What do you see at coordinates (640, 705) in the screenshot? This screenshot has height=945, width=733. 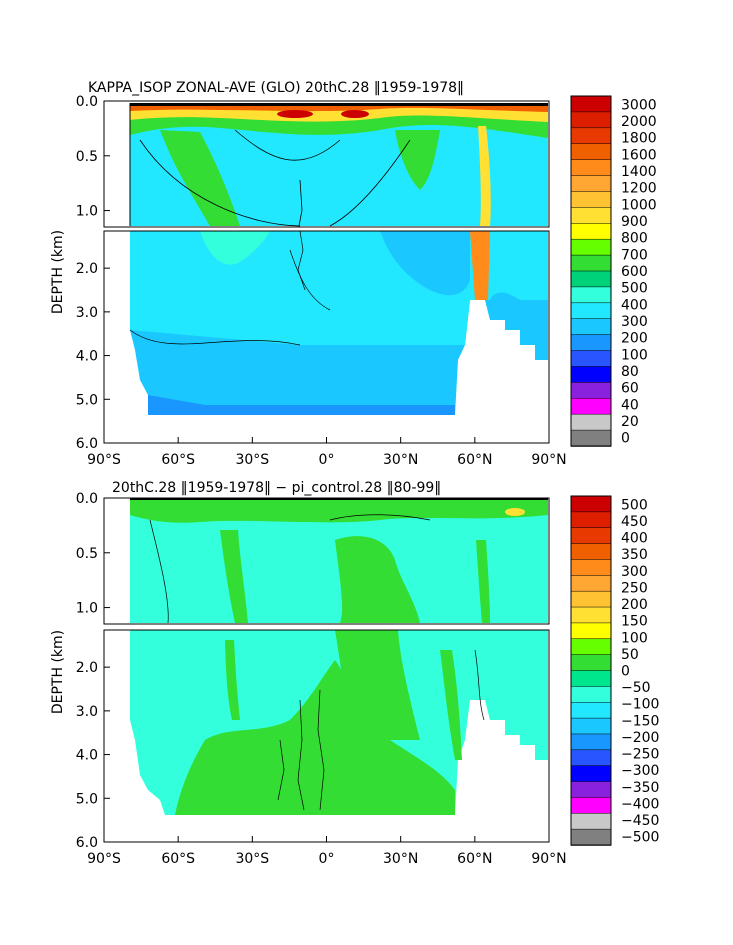 I see `colorbar-label: −100` at bounding box center [640, 705].